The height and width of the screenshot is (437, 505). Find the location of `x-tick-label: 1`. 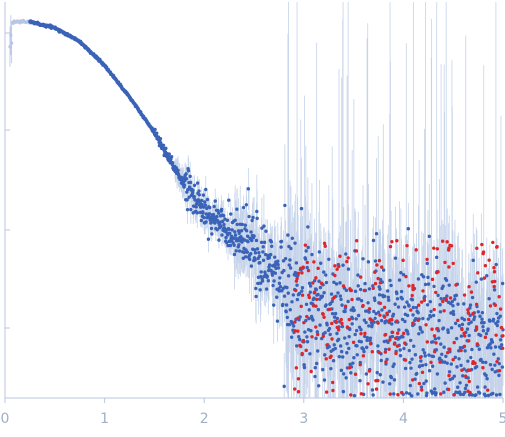

x-tick-label: 1 is located at coordinates (104, 419).